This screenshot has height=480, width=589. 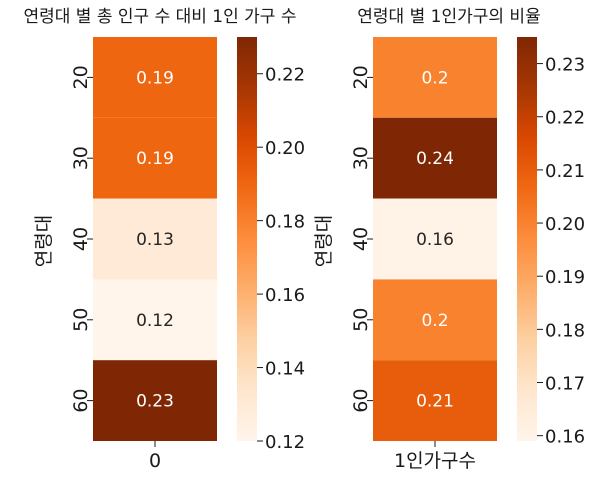 I want to click on cell-label-1-1: 0.24, so click(x=435, y=159).